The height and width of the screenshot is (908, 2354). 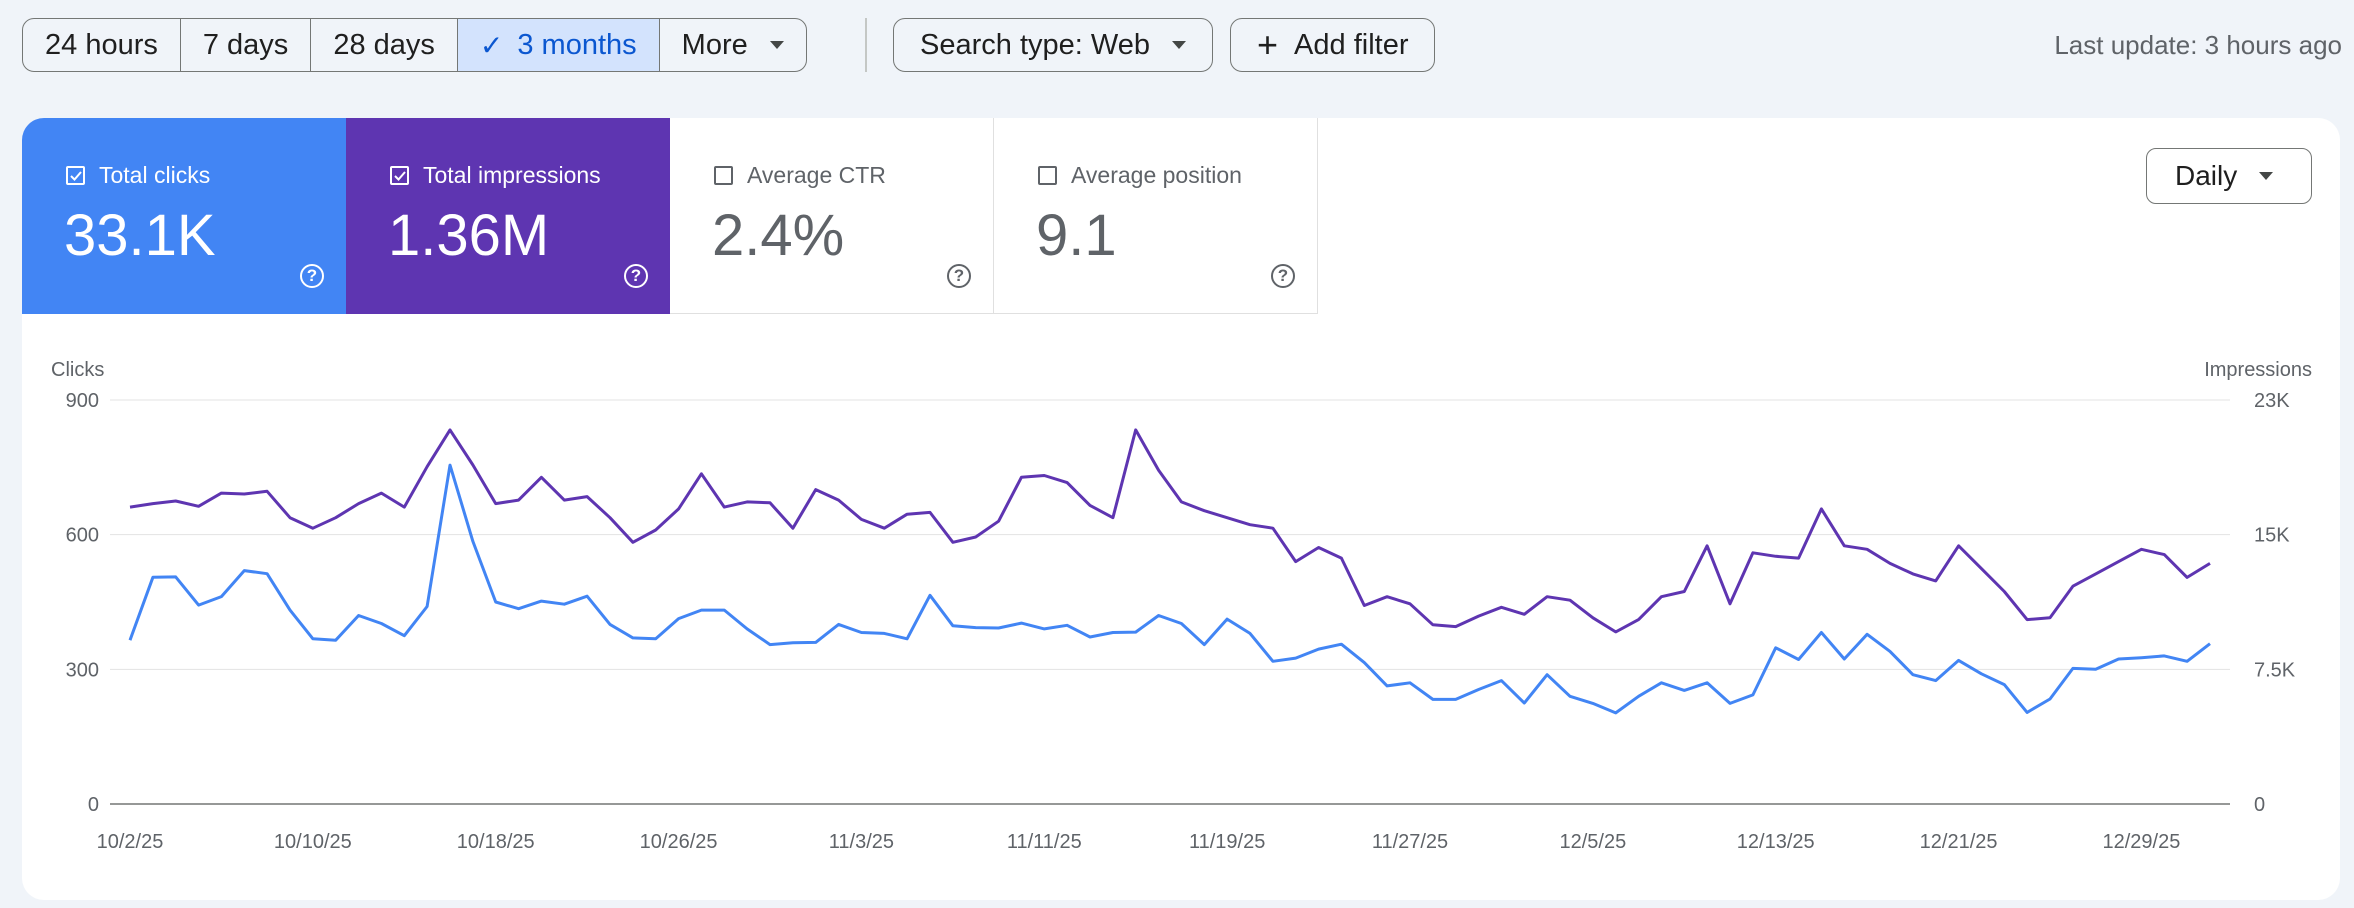 I want to click on x-tick-label: 10/2/25, so click(x=130, y=842).